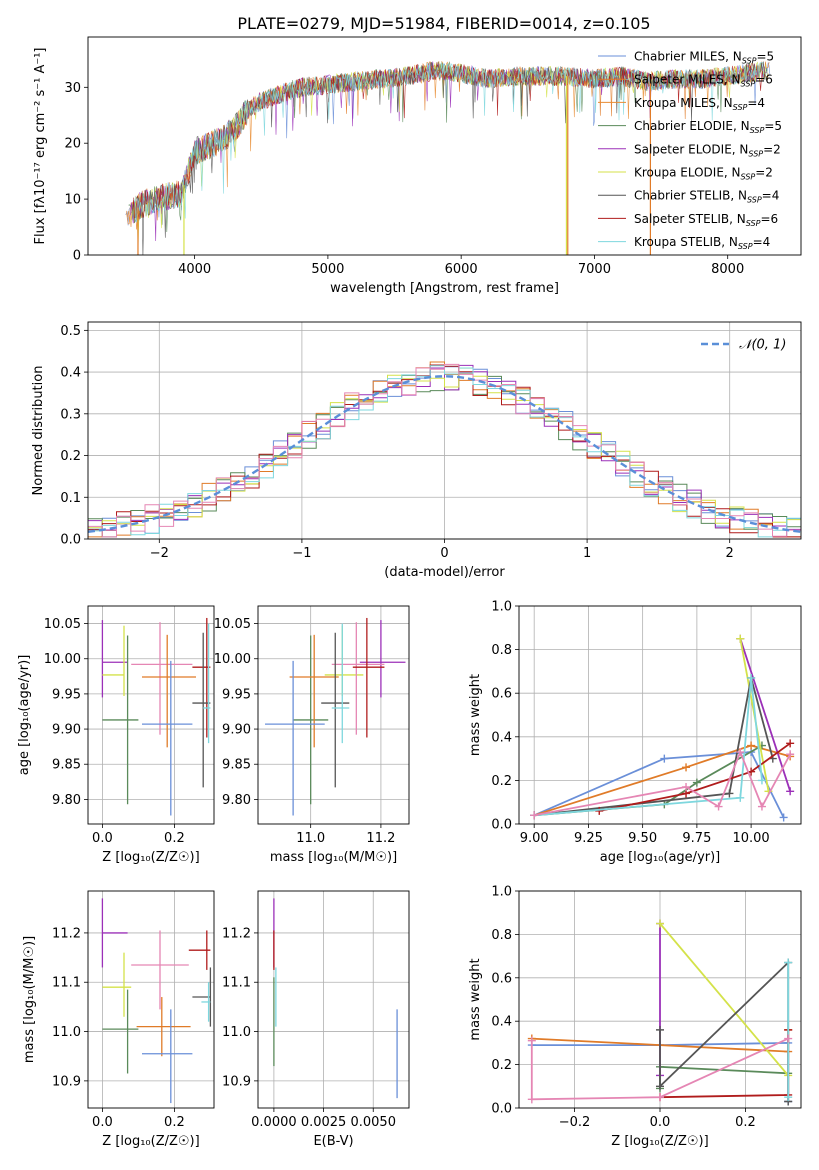 Image resolution: width=819 pixels, height=1170 pixels. I want to click on x-tick-label: 4000, so click(194, 269).